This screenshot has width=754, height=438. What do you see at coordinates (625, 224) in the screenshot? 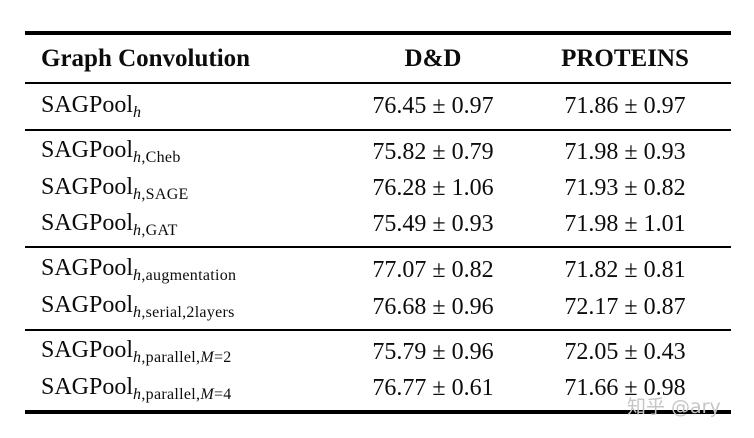
I see `proteins-value: 71.98 ± 1.01` at bounding box center [625, 224].